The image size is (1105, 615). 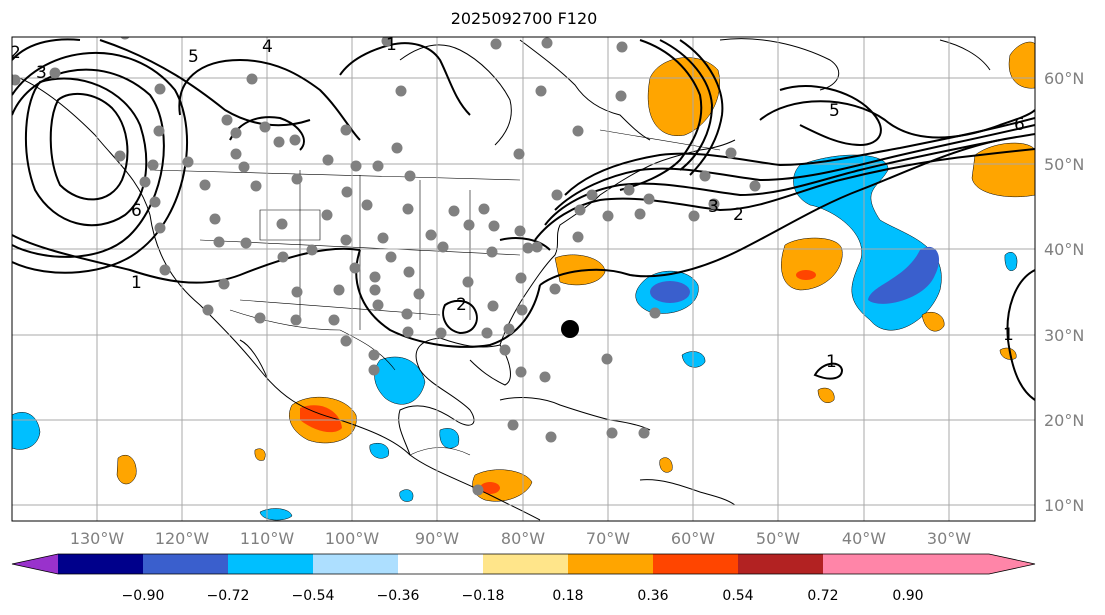 What do you see at coordinates (1064, 164) in the screenshot?
I see `lat-label: 50°N` at bounding box center [1064, 164].